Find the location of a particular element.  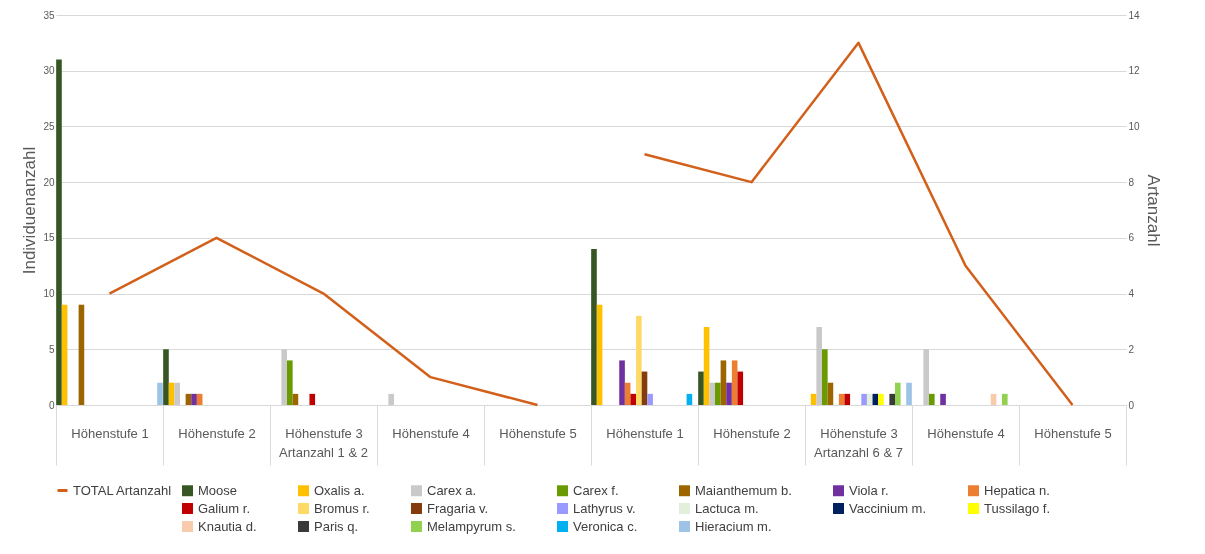

y-tick-label: 0 is located at coordinates (51, 405).